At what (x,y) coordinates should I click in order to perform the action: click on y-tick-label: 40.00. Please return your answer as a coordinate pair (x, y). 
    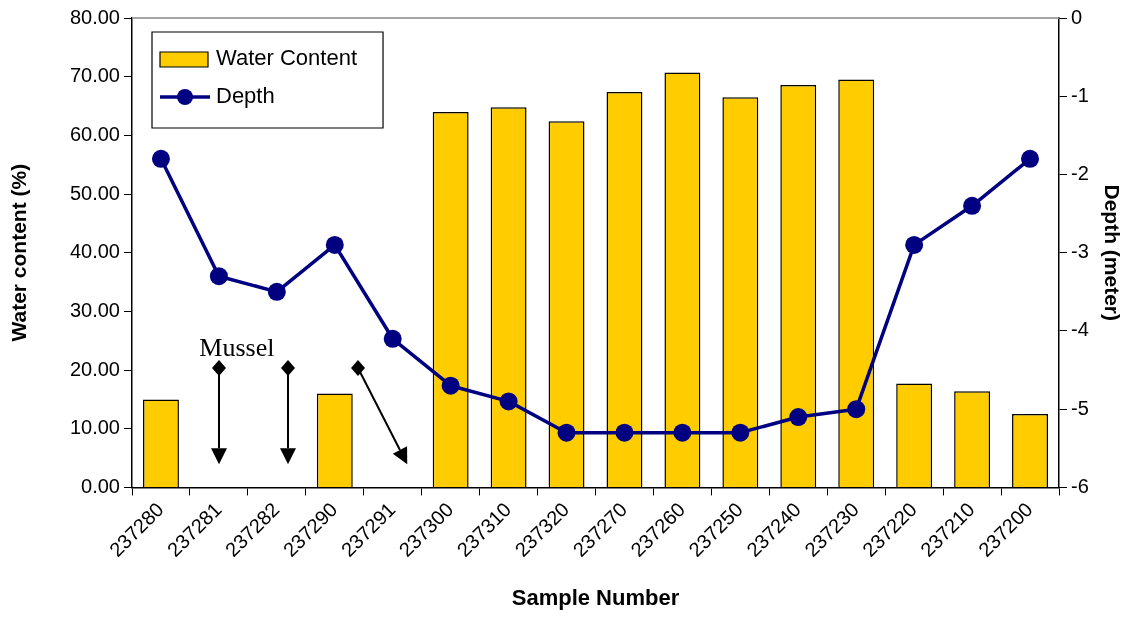
    Looking at the image, I should click on (94, 251).